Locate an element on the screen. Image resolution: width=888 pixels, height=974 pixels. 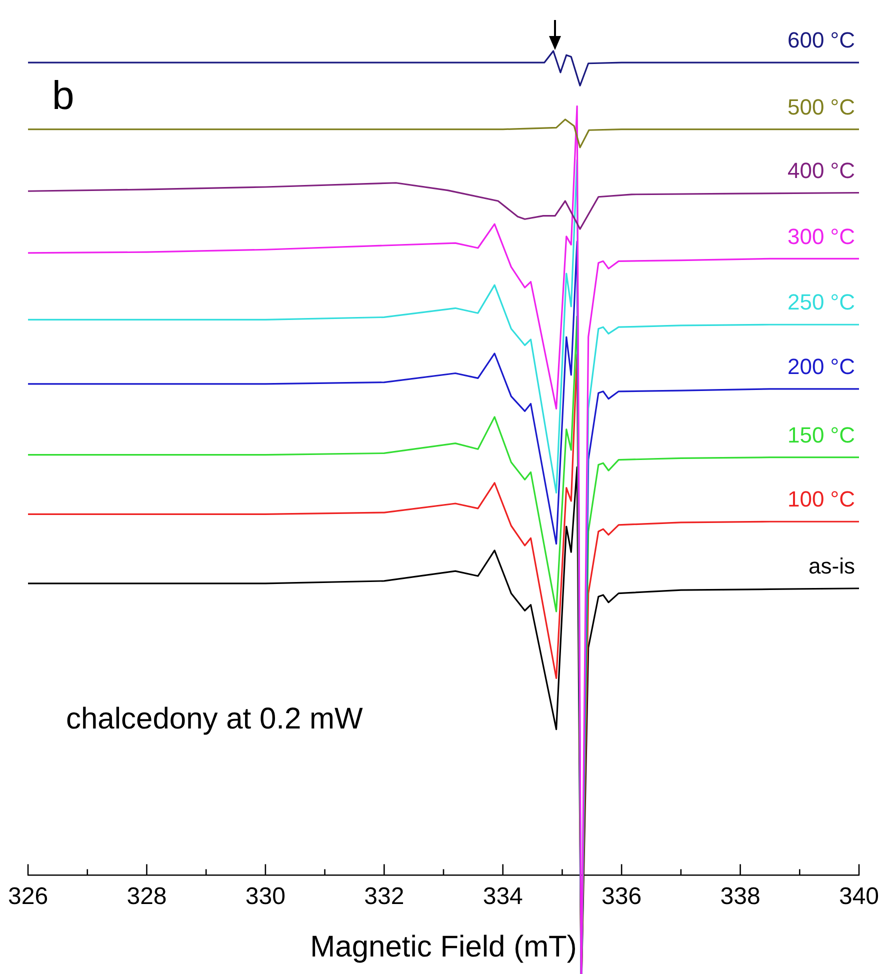
series-label: 200 °C is located at coordinates (821, 366).